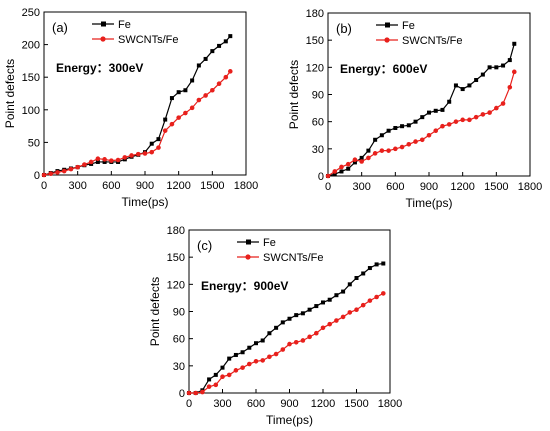 The height and width of the screenshot is (431, 550). Describe the element at coordinates (137, 123) in the screenshot. I see `series-line-swcnts-fe` at that location.